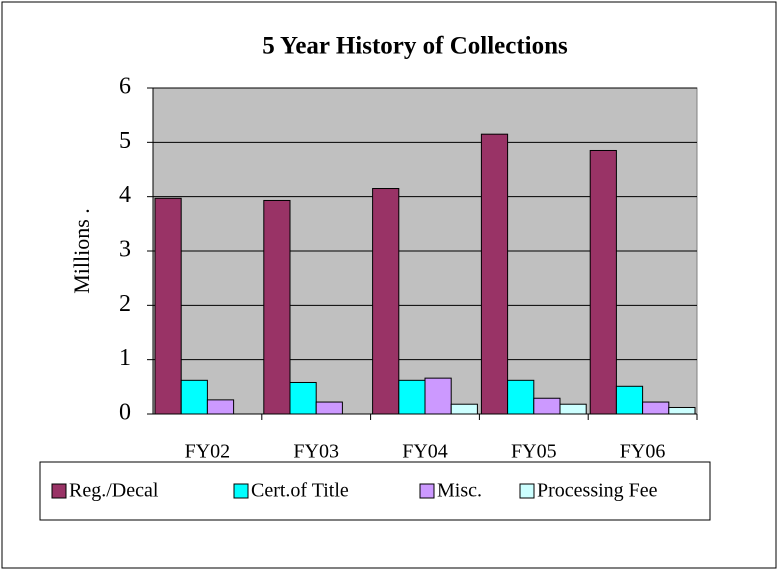 This screenshot has width=779, height=571. What do you see at coordinates (81, 251) in the screenshot?
I see `y-axis-label: Millions .` at bounding box center [81, 251].